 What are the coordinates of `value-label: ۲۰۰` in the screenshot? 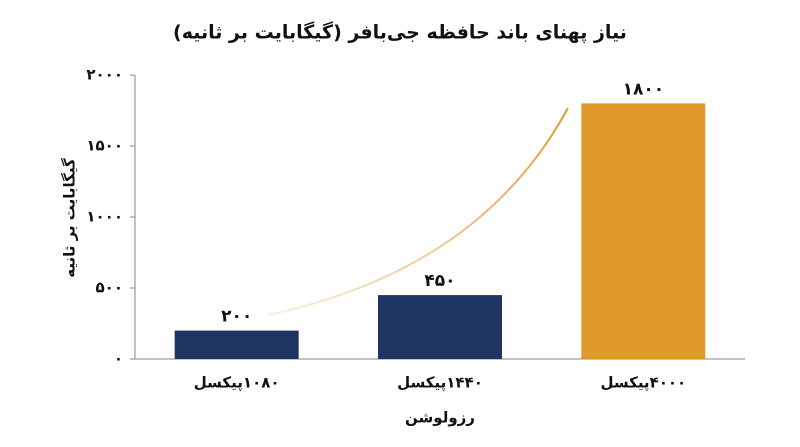 It's located at (236, 317).